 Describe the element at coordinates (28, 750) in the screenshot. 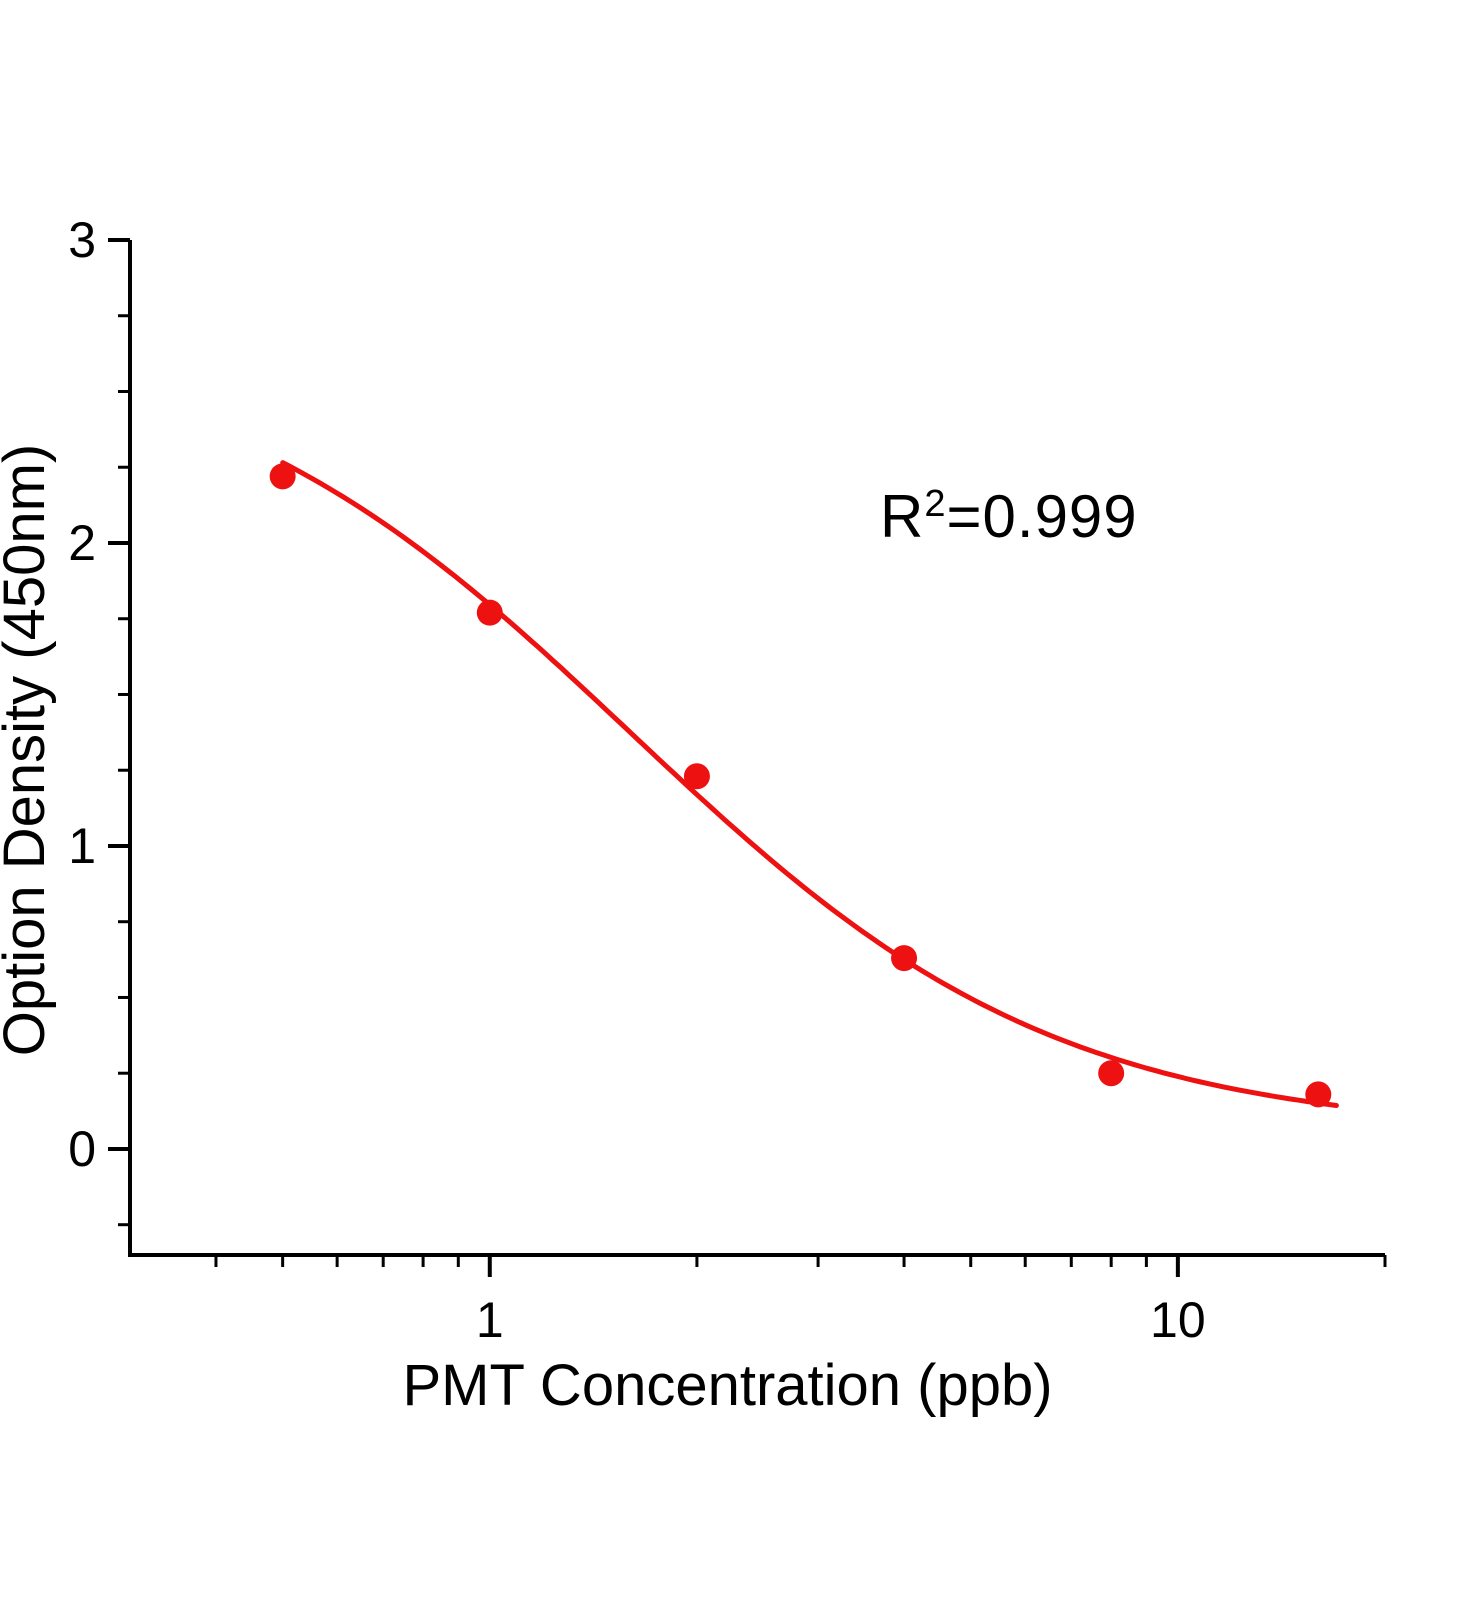

I see `y-axis-label: Option Density (450nm)` at that location.